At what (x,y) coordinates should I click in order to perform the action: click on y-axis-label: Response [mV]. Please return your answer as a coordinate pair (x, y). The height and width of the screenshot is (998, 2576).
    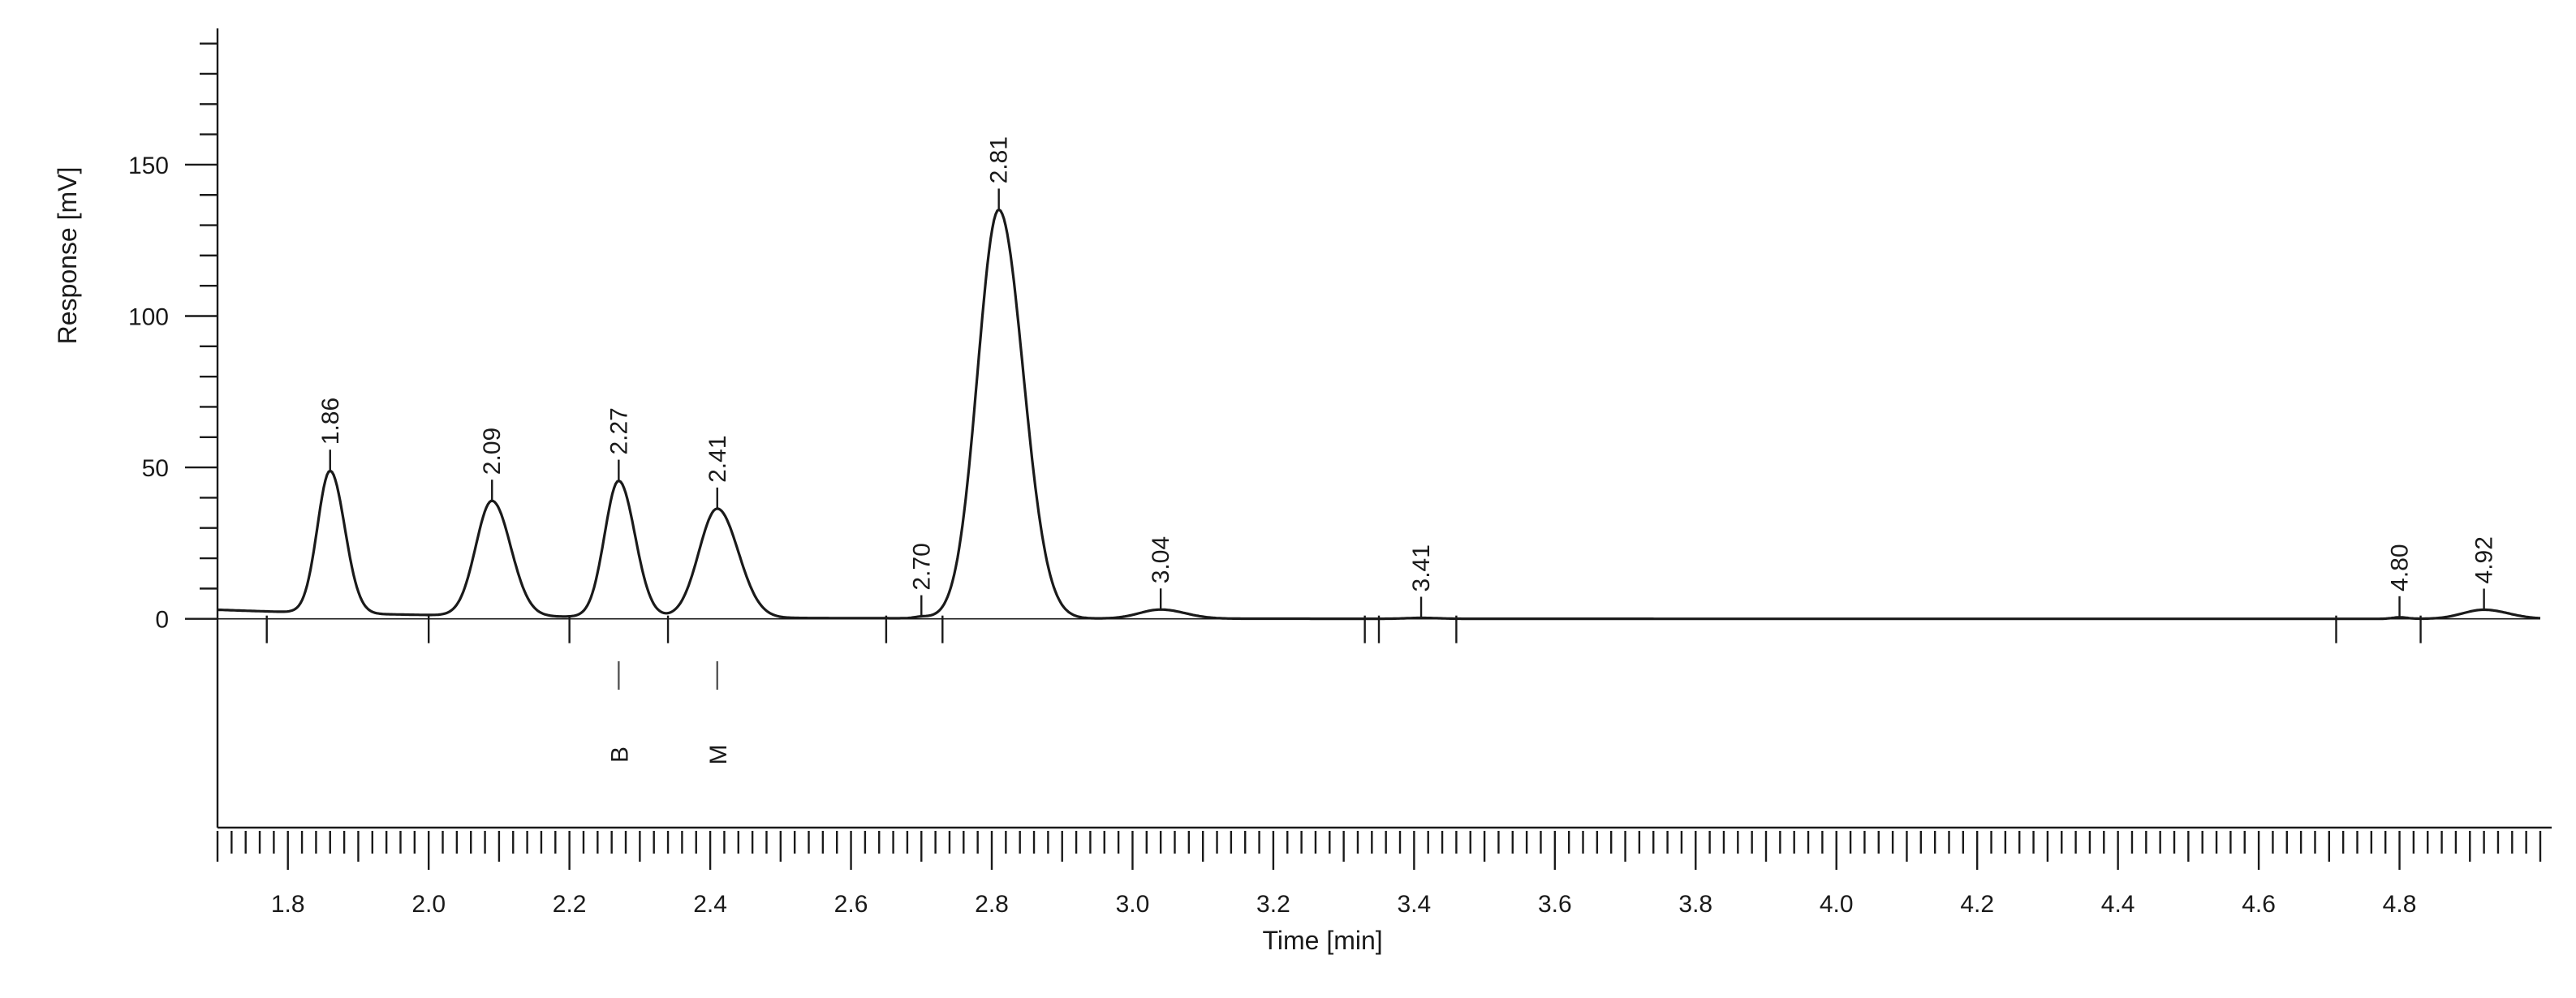
    Looking at the image, I should click on (68, 256).